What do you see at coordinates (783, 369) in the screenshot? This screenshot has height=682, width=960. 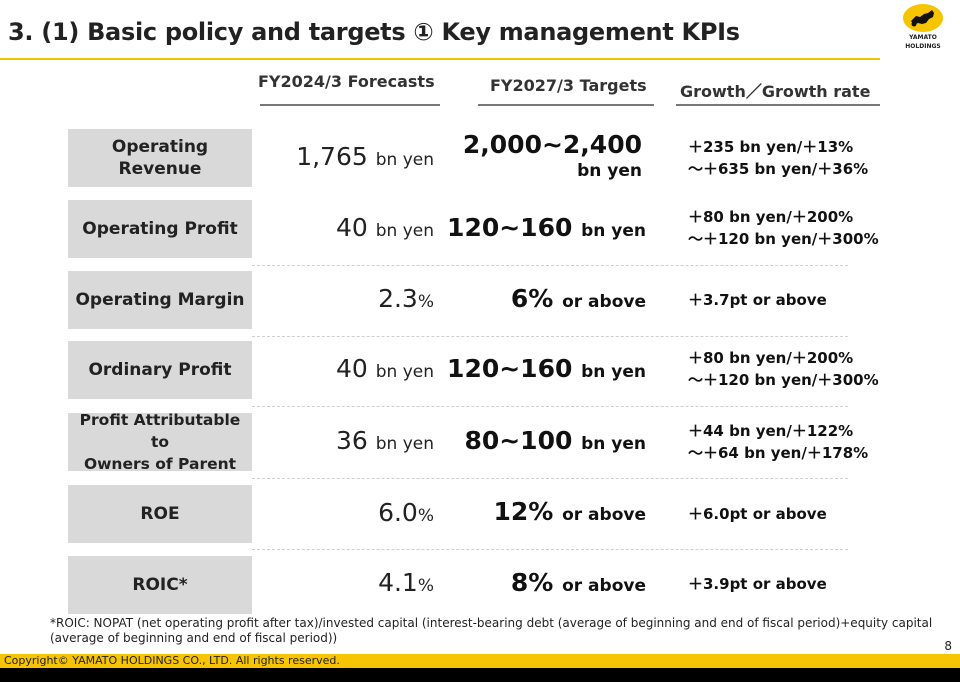 I see `growth-ordinary-profit: ＋80 bn yen/＋200% ～＋120 bn yen/＋300%` at bounding box center [783, 369].